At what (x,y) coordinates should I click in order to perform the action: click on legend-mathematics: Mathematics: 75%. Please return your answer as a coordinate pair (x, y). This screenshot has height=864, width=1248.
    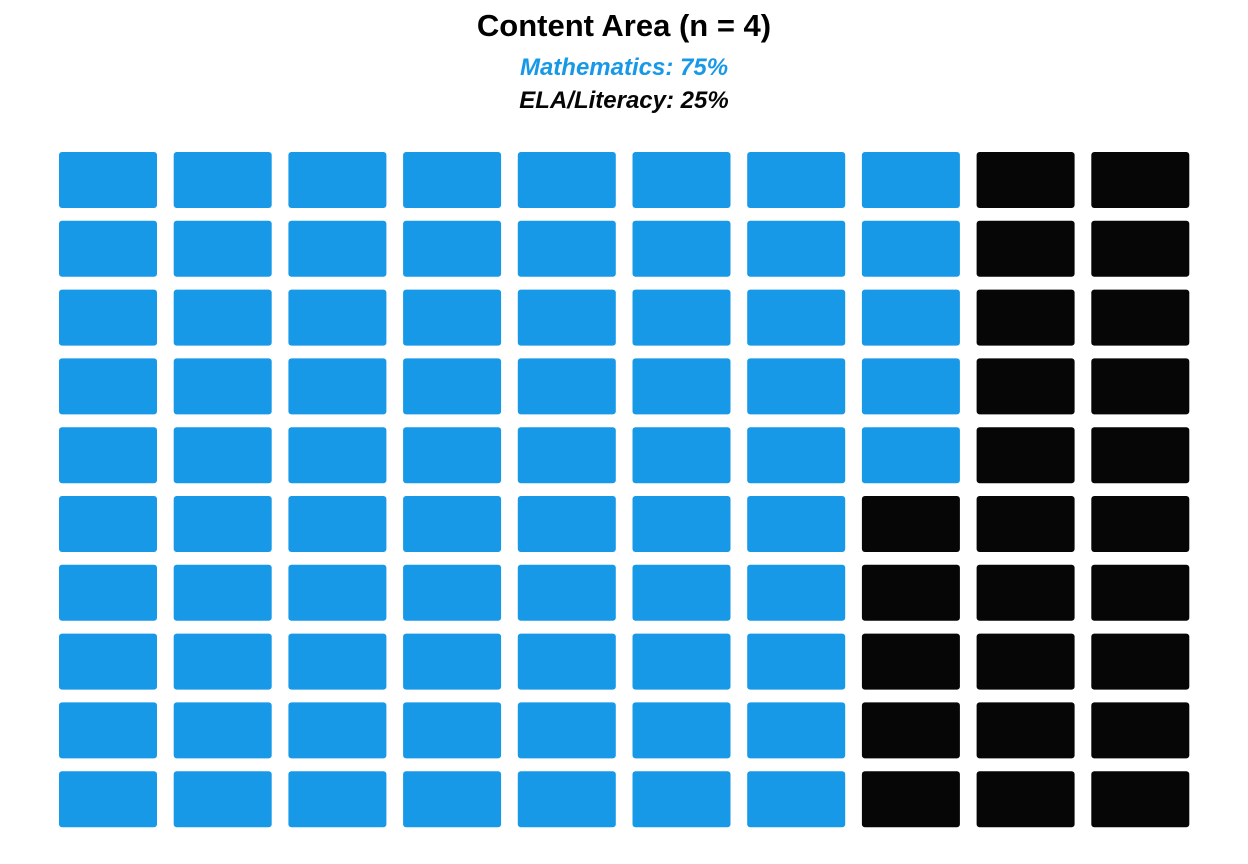
    Looking at the image, I should click on (624, 67).